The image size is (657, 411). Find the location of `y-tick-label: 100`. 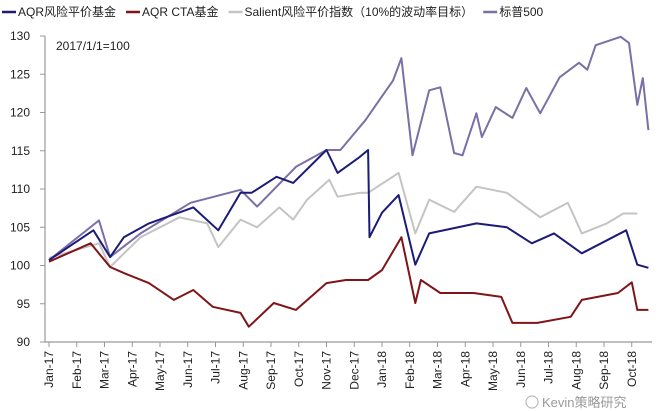

y-tick-label: 100 is located at coordinates (20, 266).